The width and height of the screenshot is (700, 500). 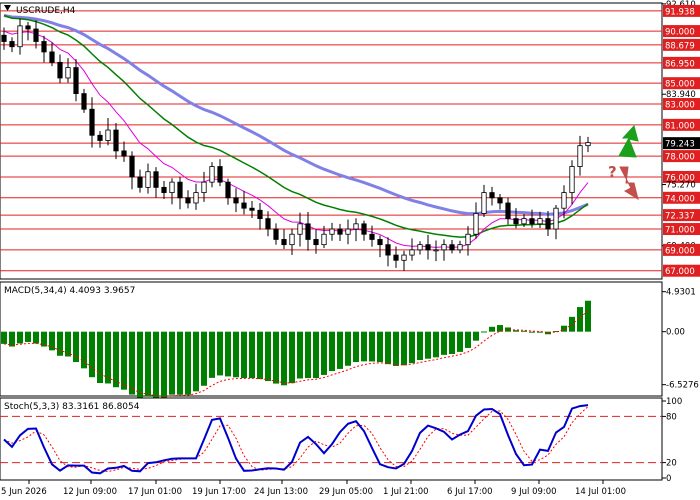 I want to click on price-label: 69.000, so click(x=680, y=251).